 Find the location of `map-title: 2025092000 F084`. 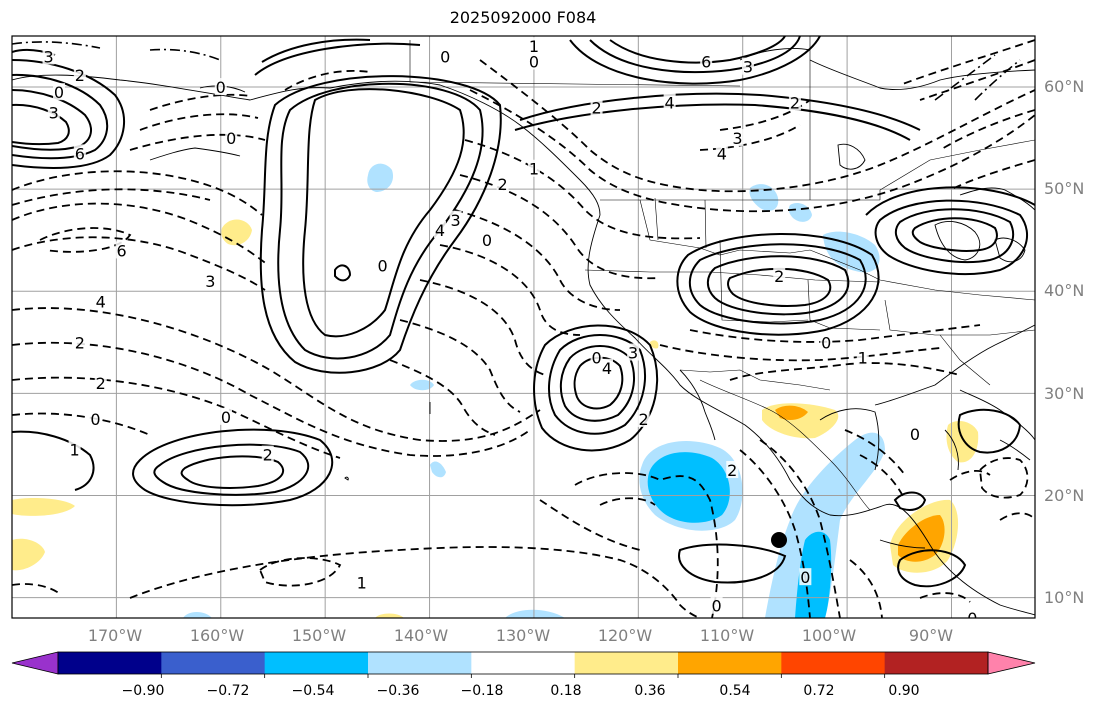

map-title: 2025092000 F084 is located at coordinates (523, 17).